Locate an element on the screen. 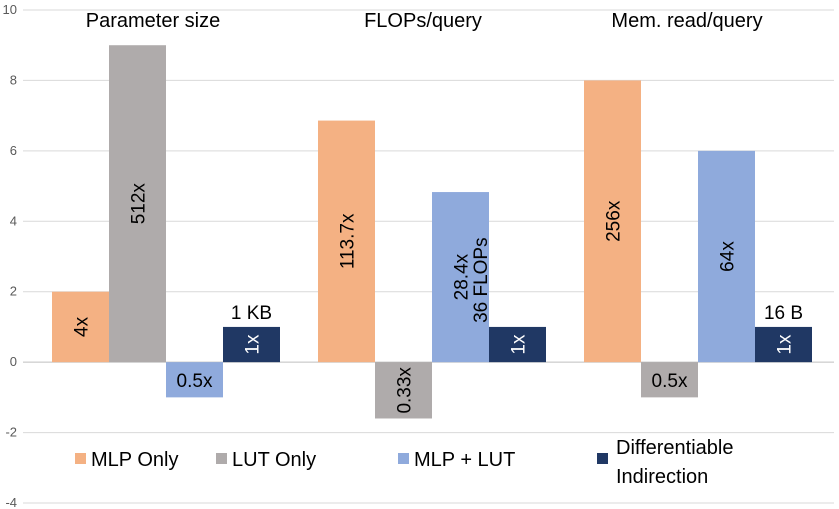  data-label: 512x is located at coordinates (139, 204).